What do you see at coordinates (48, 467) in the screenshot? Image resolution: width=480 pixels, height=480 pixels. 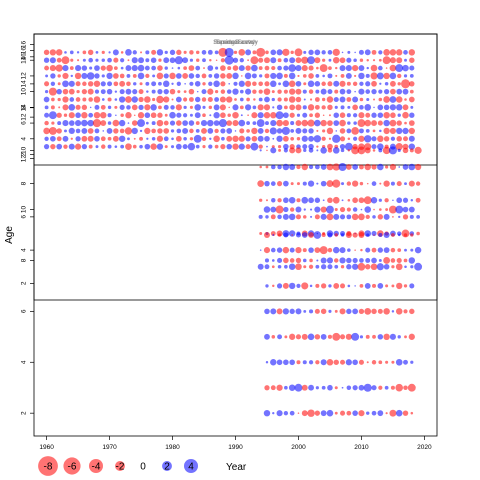 I see `legend-label: -8` at bounding box center [48, 467].